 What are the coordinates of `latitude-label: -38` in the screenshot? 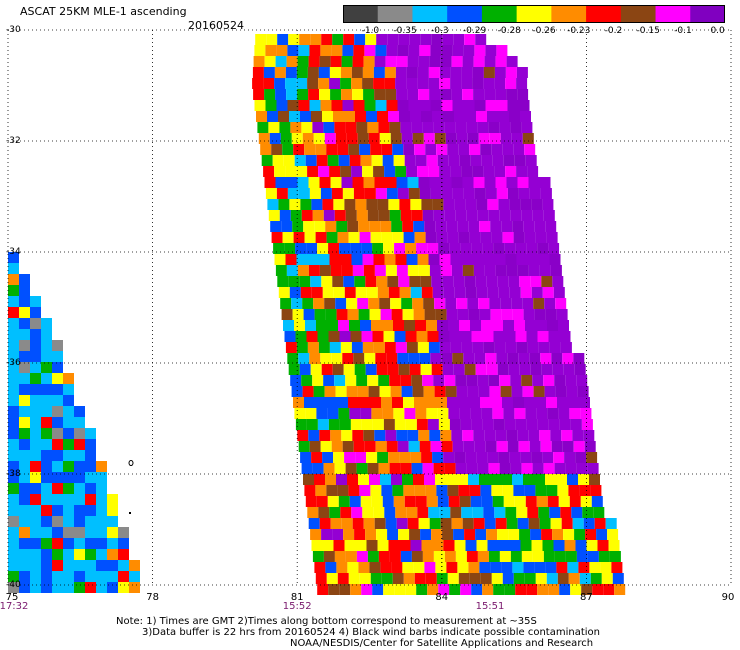 It's located at (13, 474).